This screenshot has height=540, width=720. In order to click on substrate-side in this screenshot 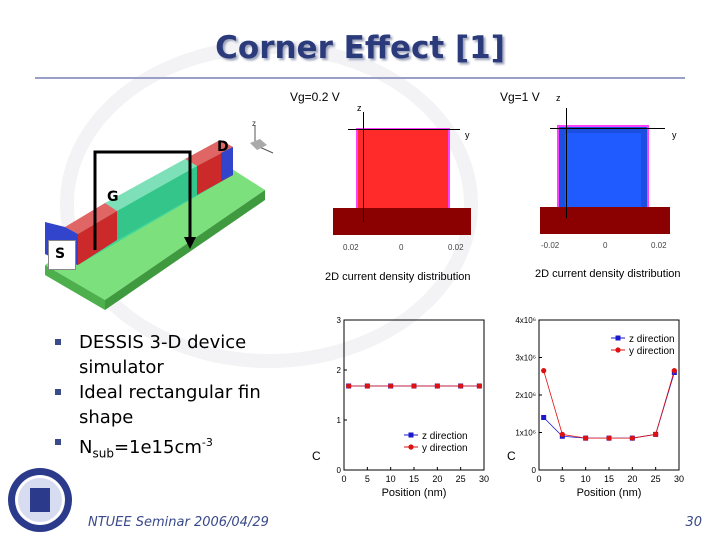, I will do `click(75, 287)`.